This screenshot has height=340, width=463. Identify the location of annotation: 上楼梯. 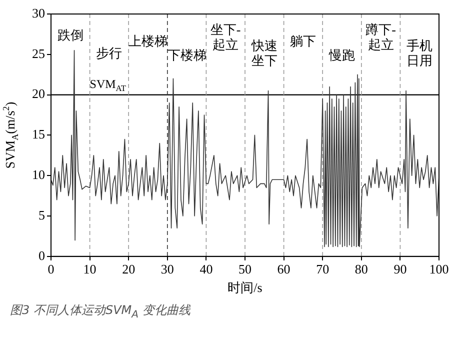
(148, 40).